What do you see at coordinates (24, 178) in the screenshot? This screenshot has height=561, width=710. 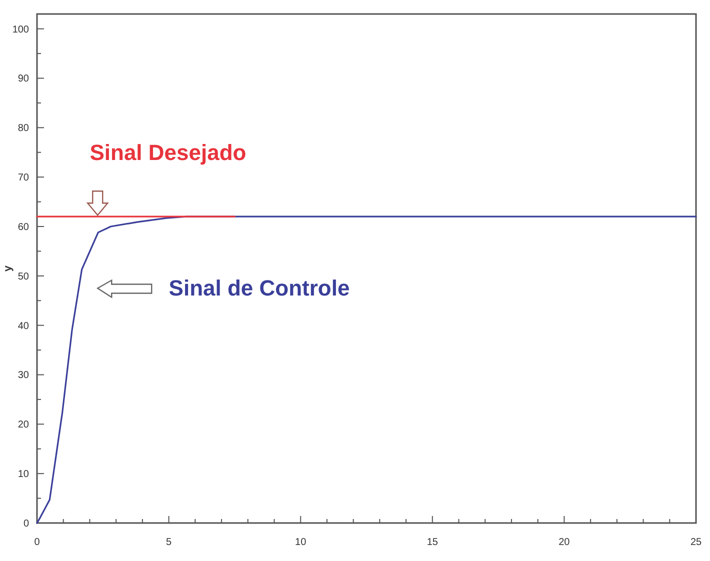 I see `y-tick-label: 70` at bounding box center [24, 178].